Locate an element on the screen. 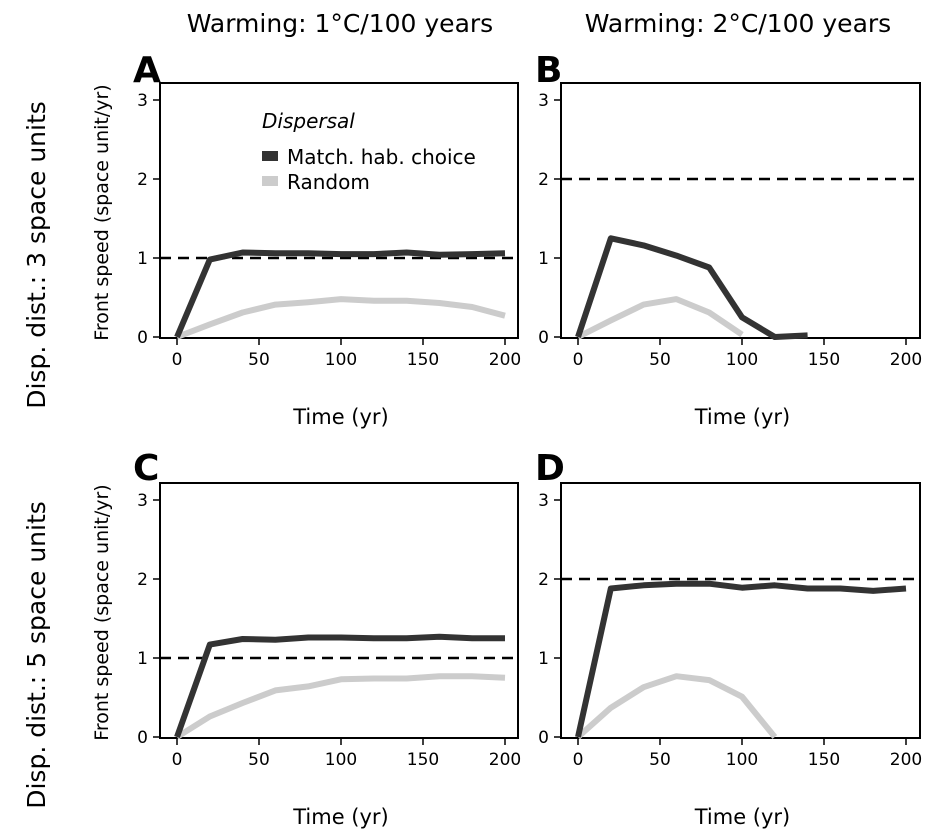 This screenshot has height=839, width=925. row-title-2: Disp. dist.: 5 space units is located at coordinates (36, 655).